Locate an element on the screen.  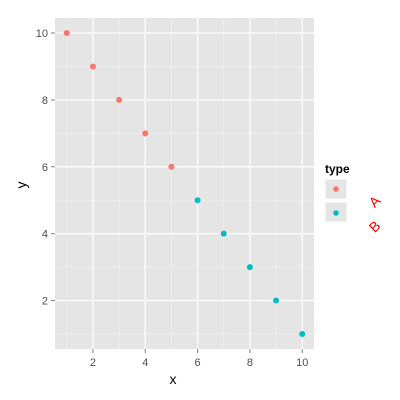
legend-label-b: B is located at coordinates (375, 227).